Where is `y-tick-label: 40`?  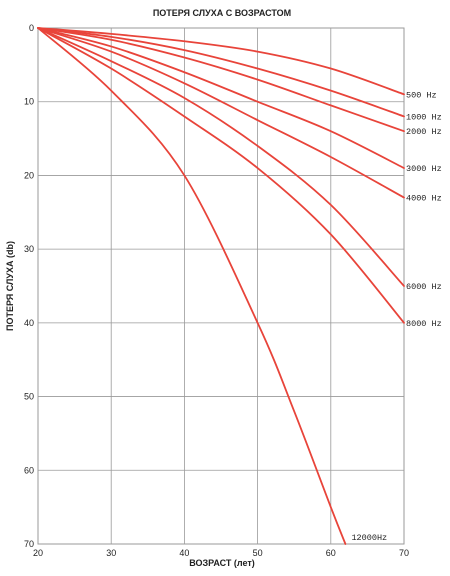
y-tick-label: 40 is located at coordinates (29, 323).